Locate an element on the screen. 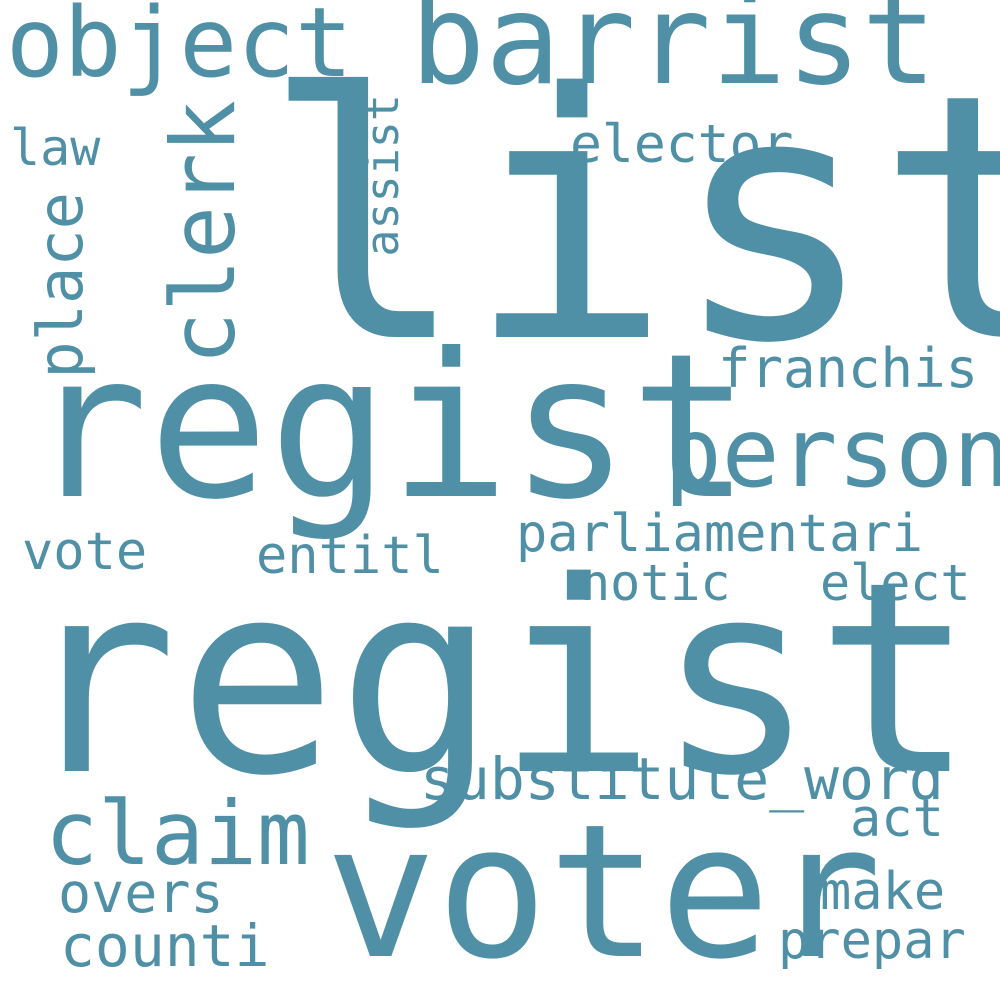 This screenshot has width=1000, height=1000. word-assist: assist is located at coordinates (382, 175).